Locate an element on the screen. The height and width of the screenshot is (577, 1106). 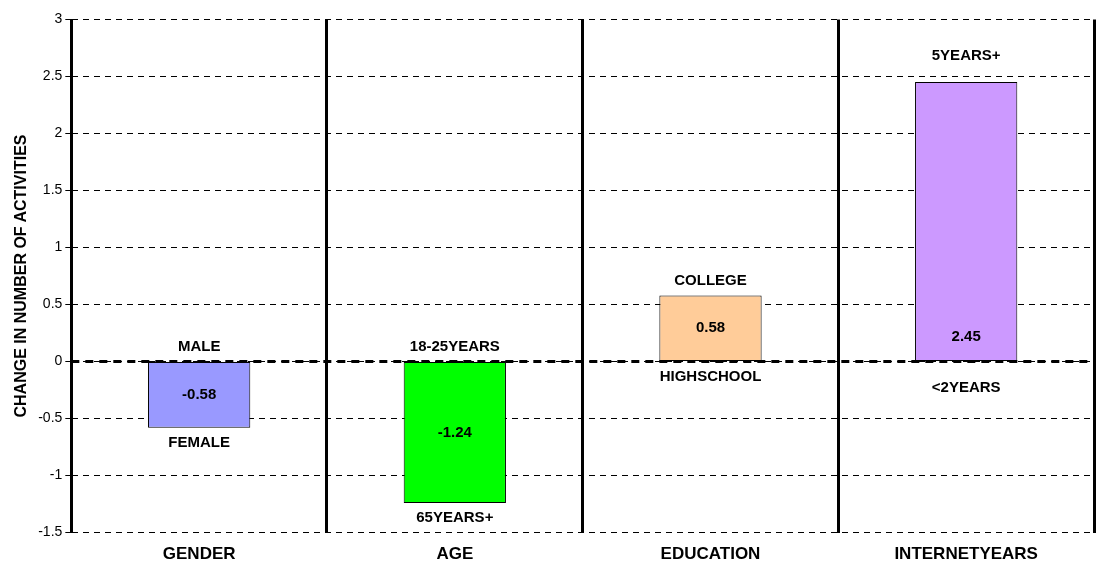
data-label: 0.58 is located at coordinates (710, 327).